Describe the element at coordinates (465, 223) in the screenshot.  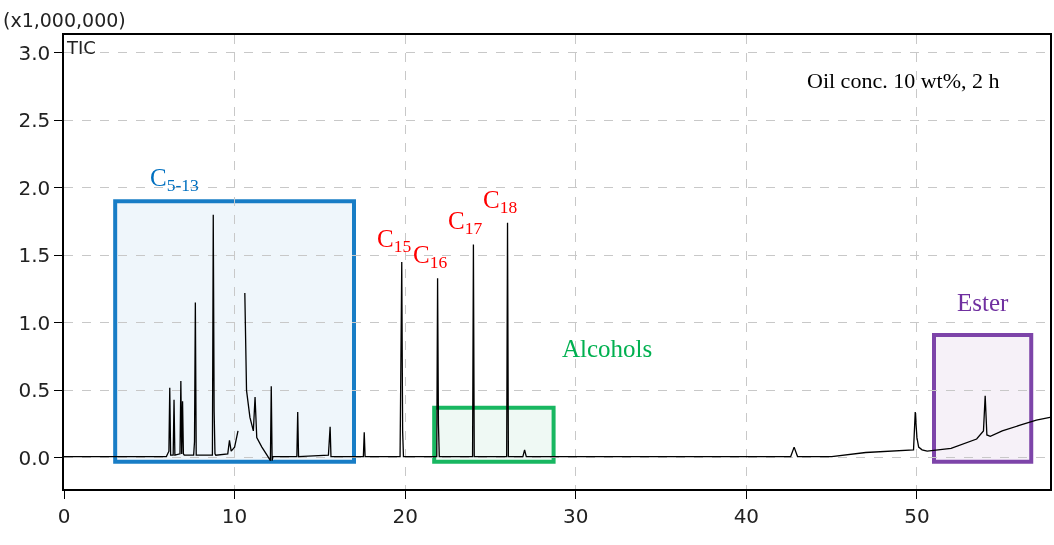
I see `annotation: C$_{17}$` at that location.